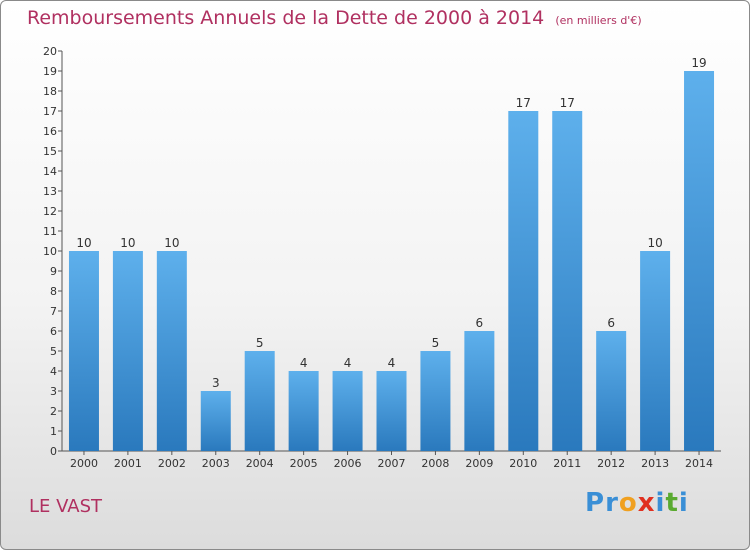  What do you see at coordinates (53, 271) in the screenshot?
I see `y-tick-label: 9` at bounding box center [53, 271].